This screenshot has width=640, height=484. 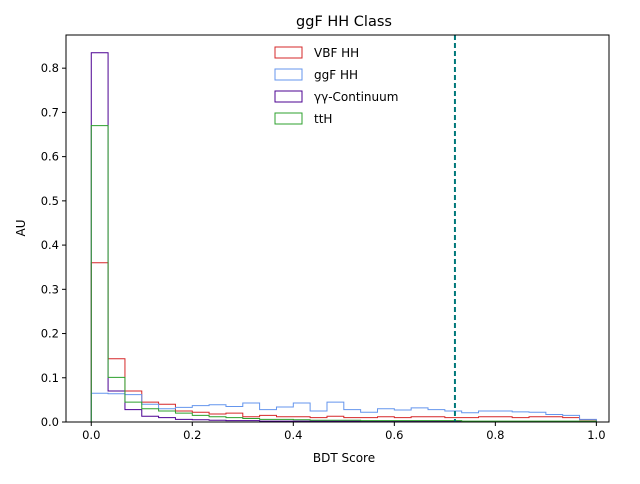 What do you see at coordinates (336, 86) in the screenshot?
I see `legend: VBF HH ggF HH γγ-Continuum ttH` at bounding box center [336, 86].